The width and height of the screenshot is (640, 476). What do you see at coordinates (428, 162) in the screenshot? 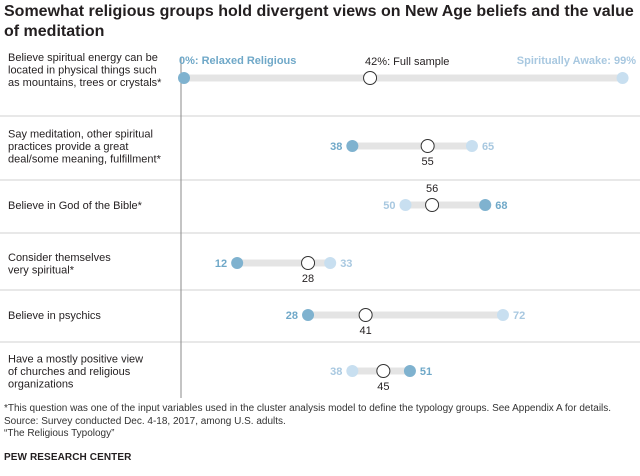
I see `full-sample-value-label: 55` at bounding box center [428, 162].